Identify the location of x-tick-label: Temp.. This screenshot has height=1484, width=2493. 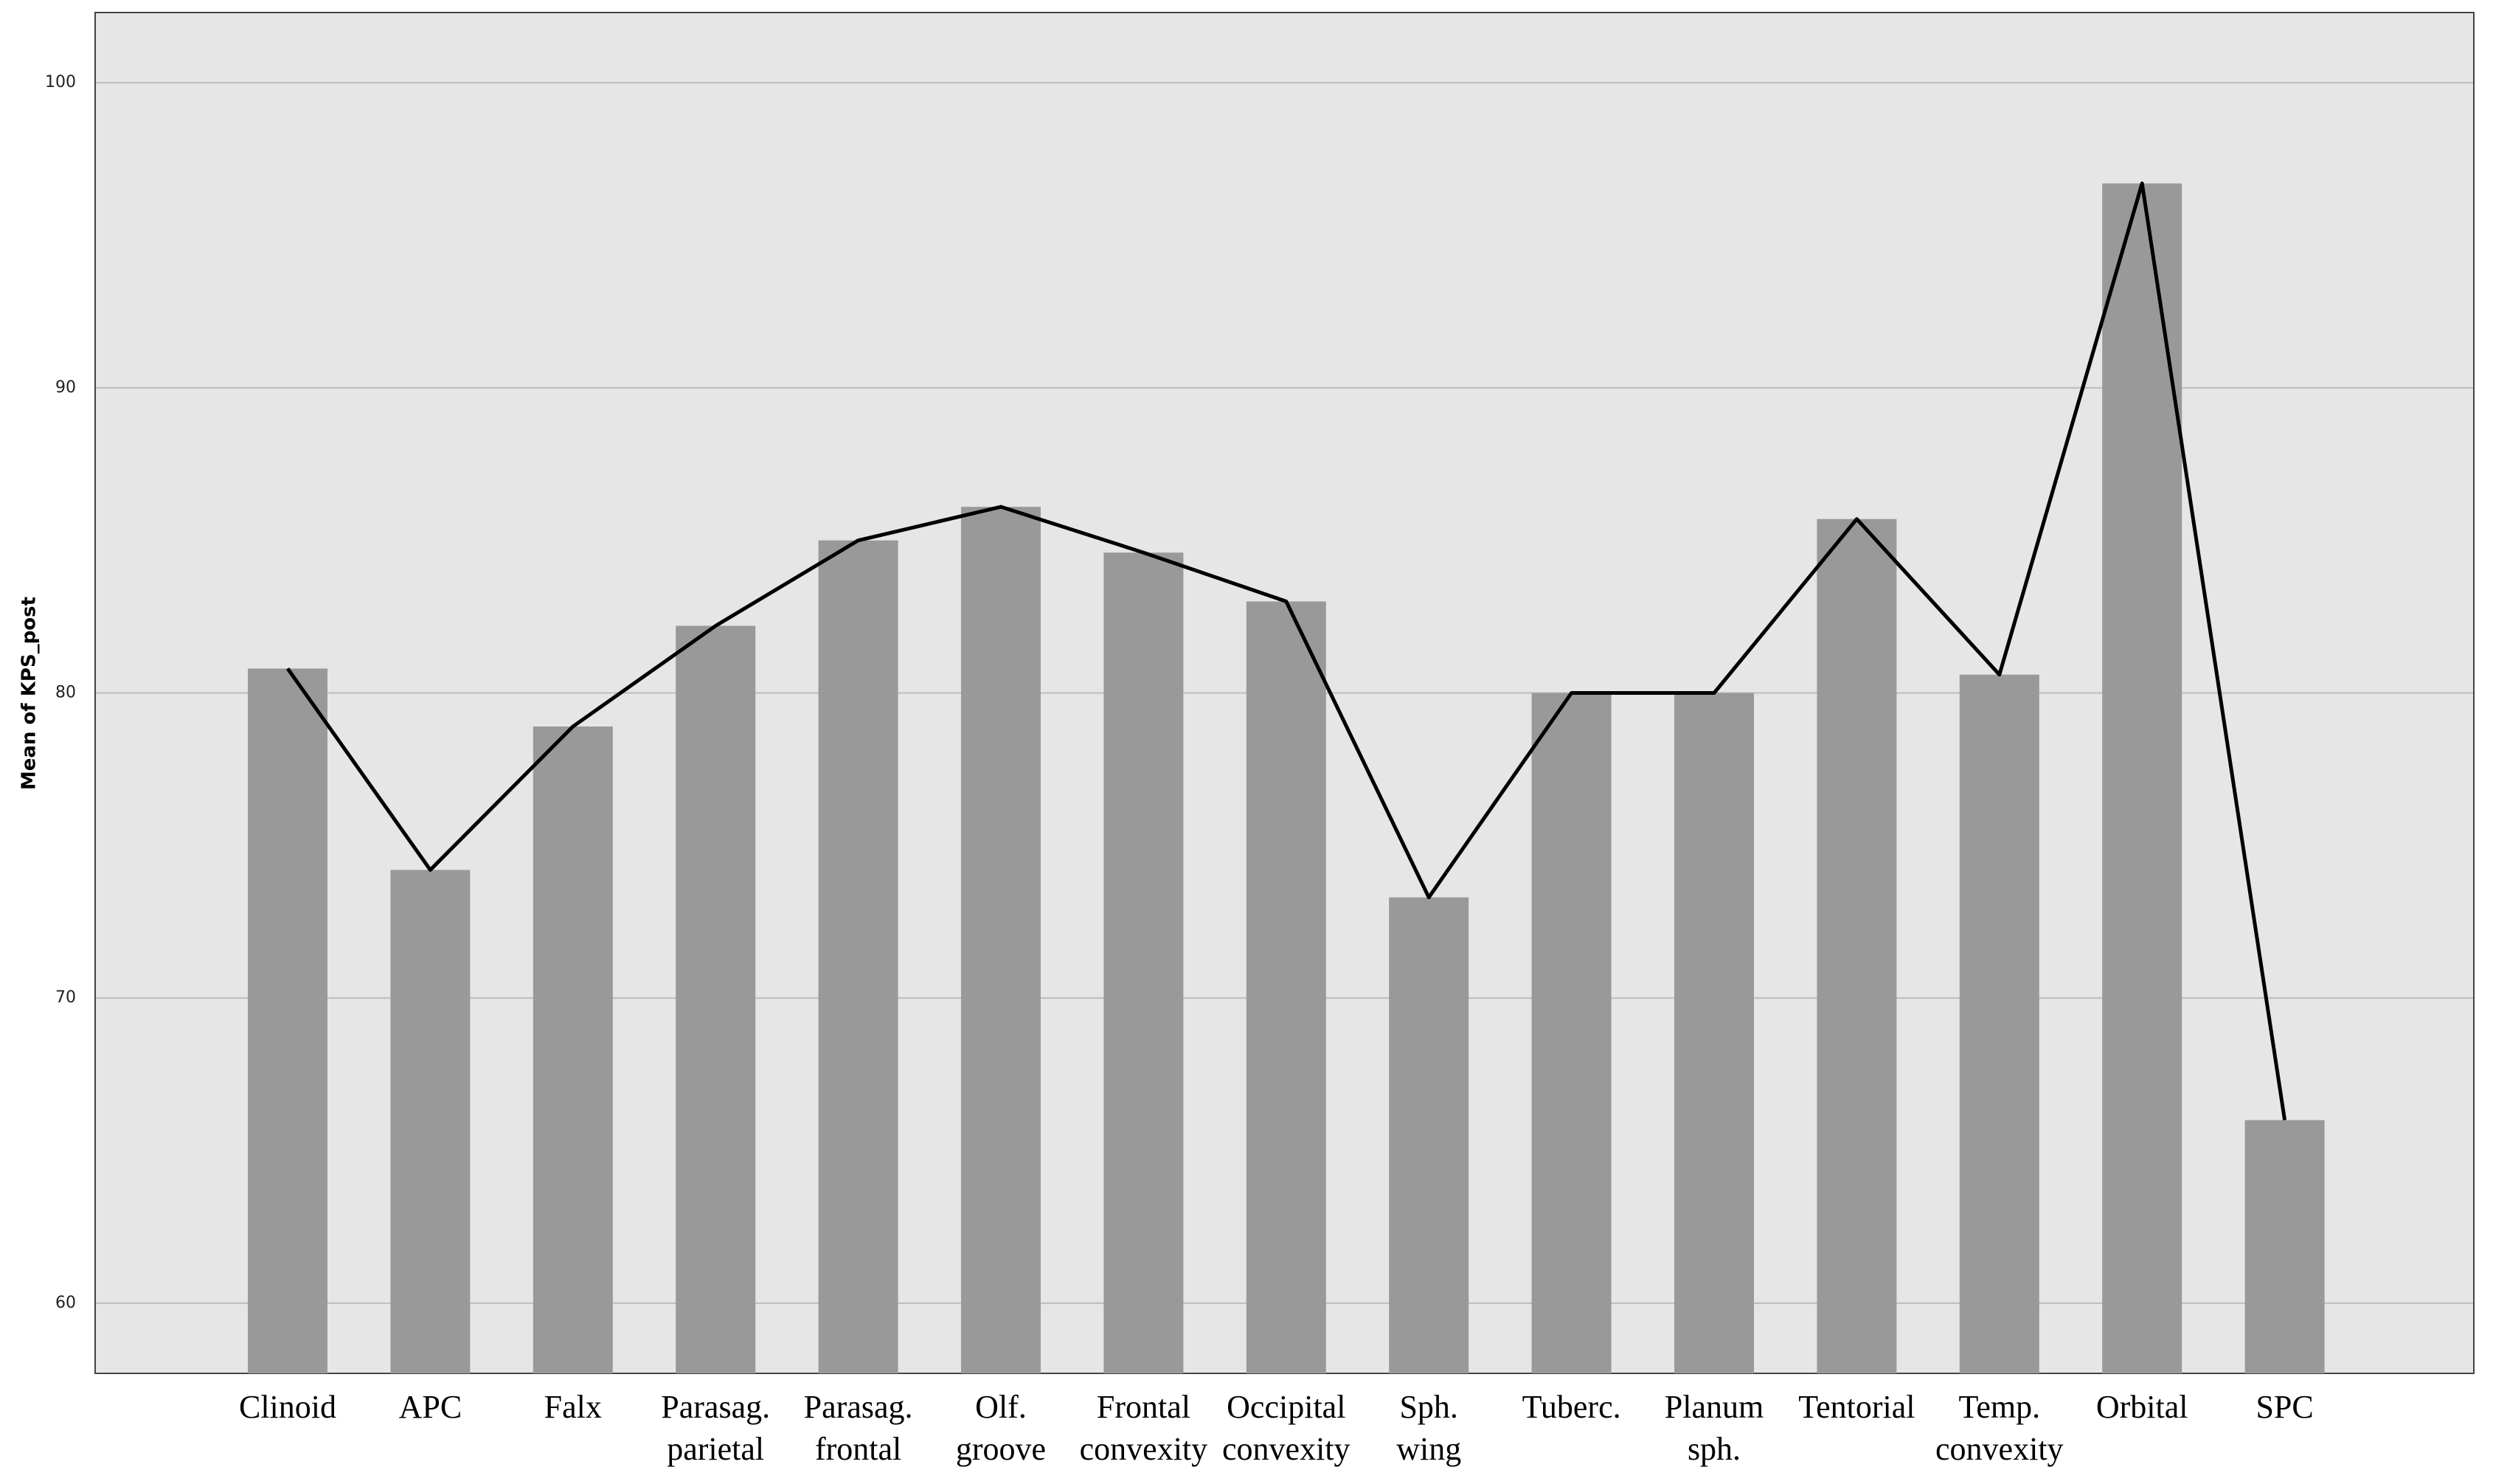
(2000, 1407).